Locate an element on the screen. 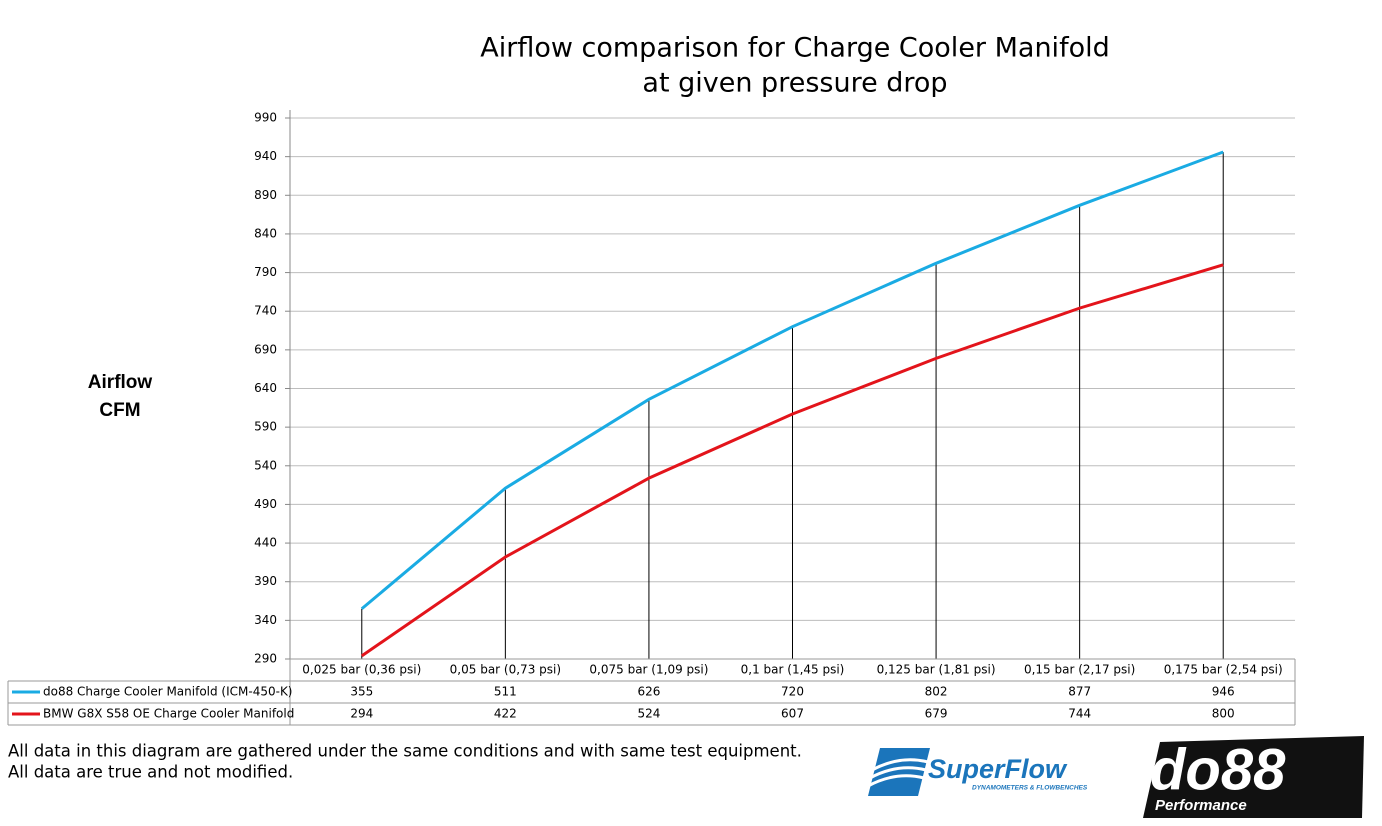 The height and width of the screenshot is (826, 1382). x-tick-label: 0,075 bar (1,09 psi) is located at coordinates (648, 670).